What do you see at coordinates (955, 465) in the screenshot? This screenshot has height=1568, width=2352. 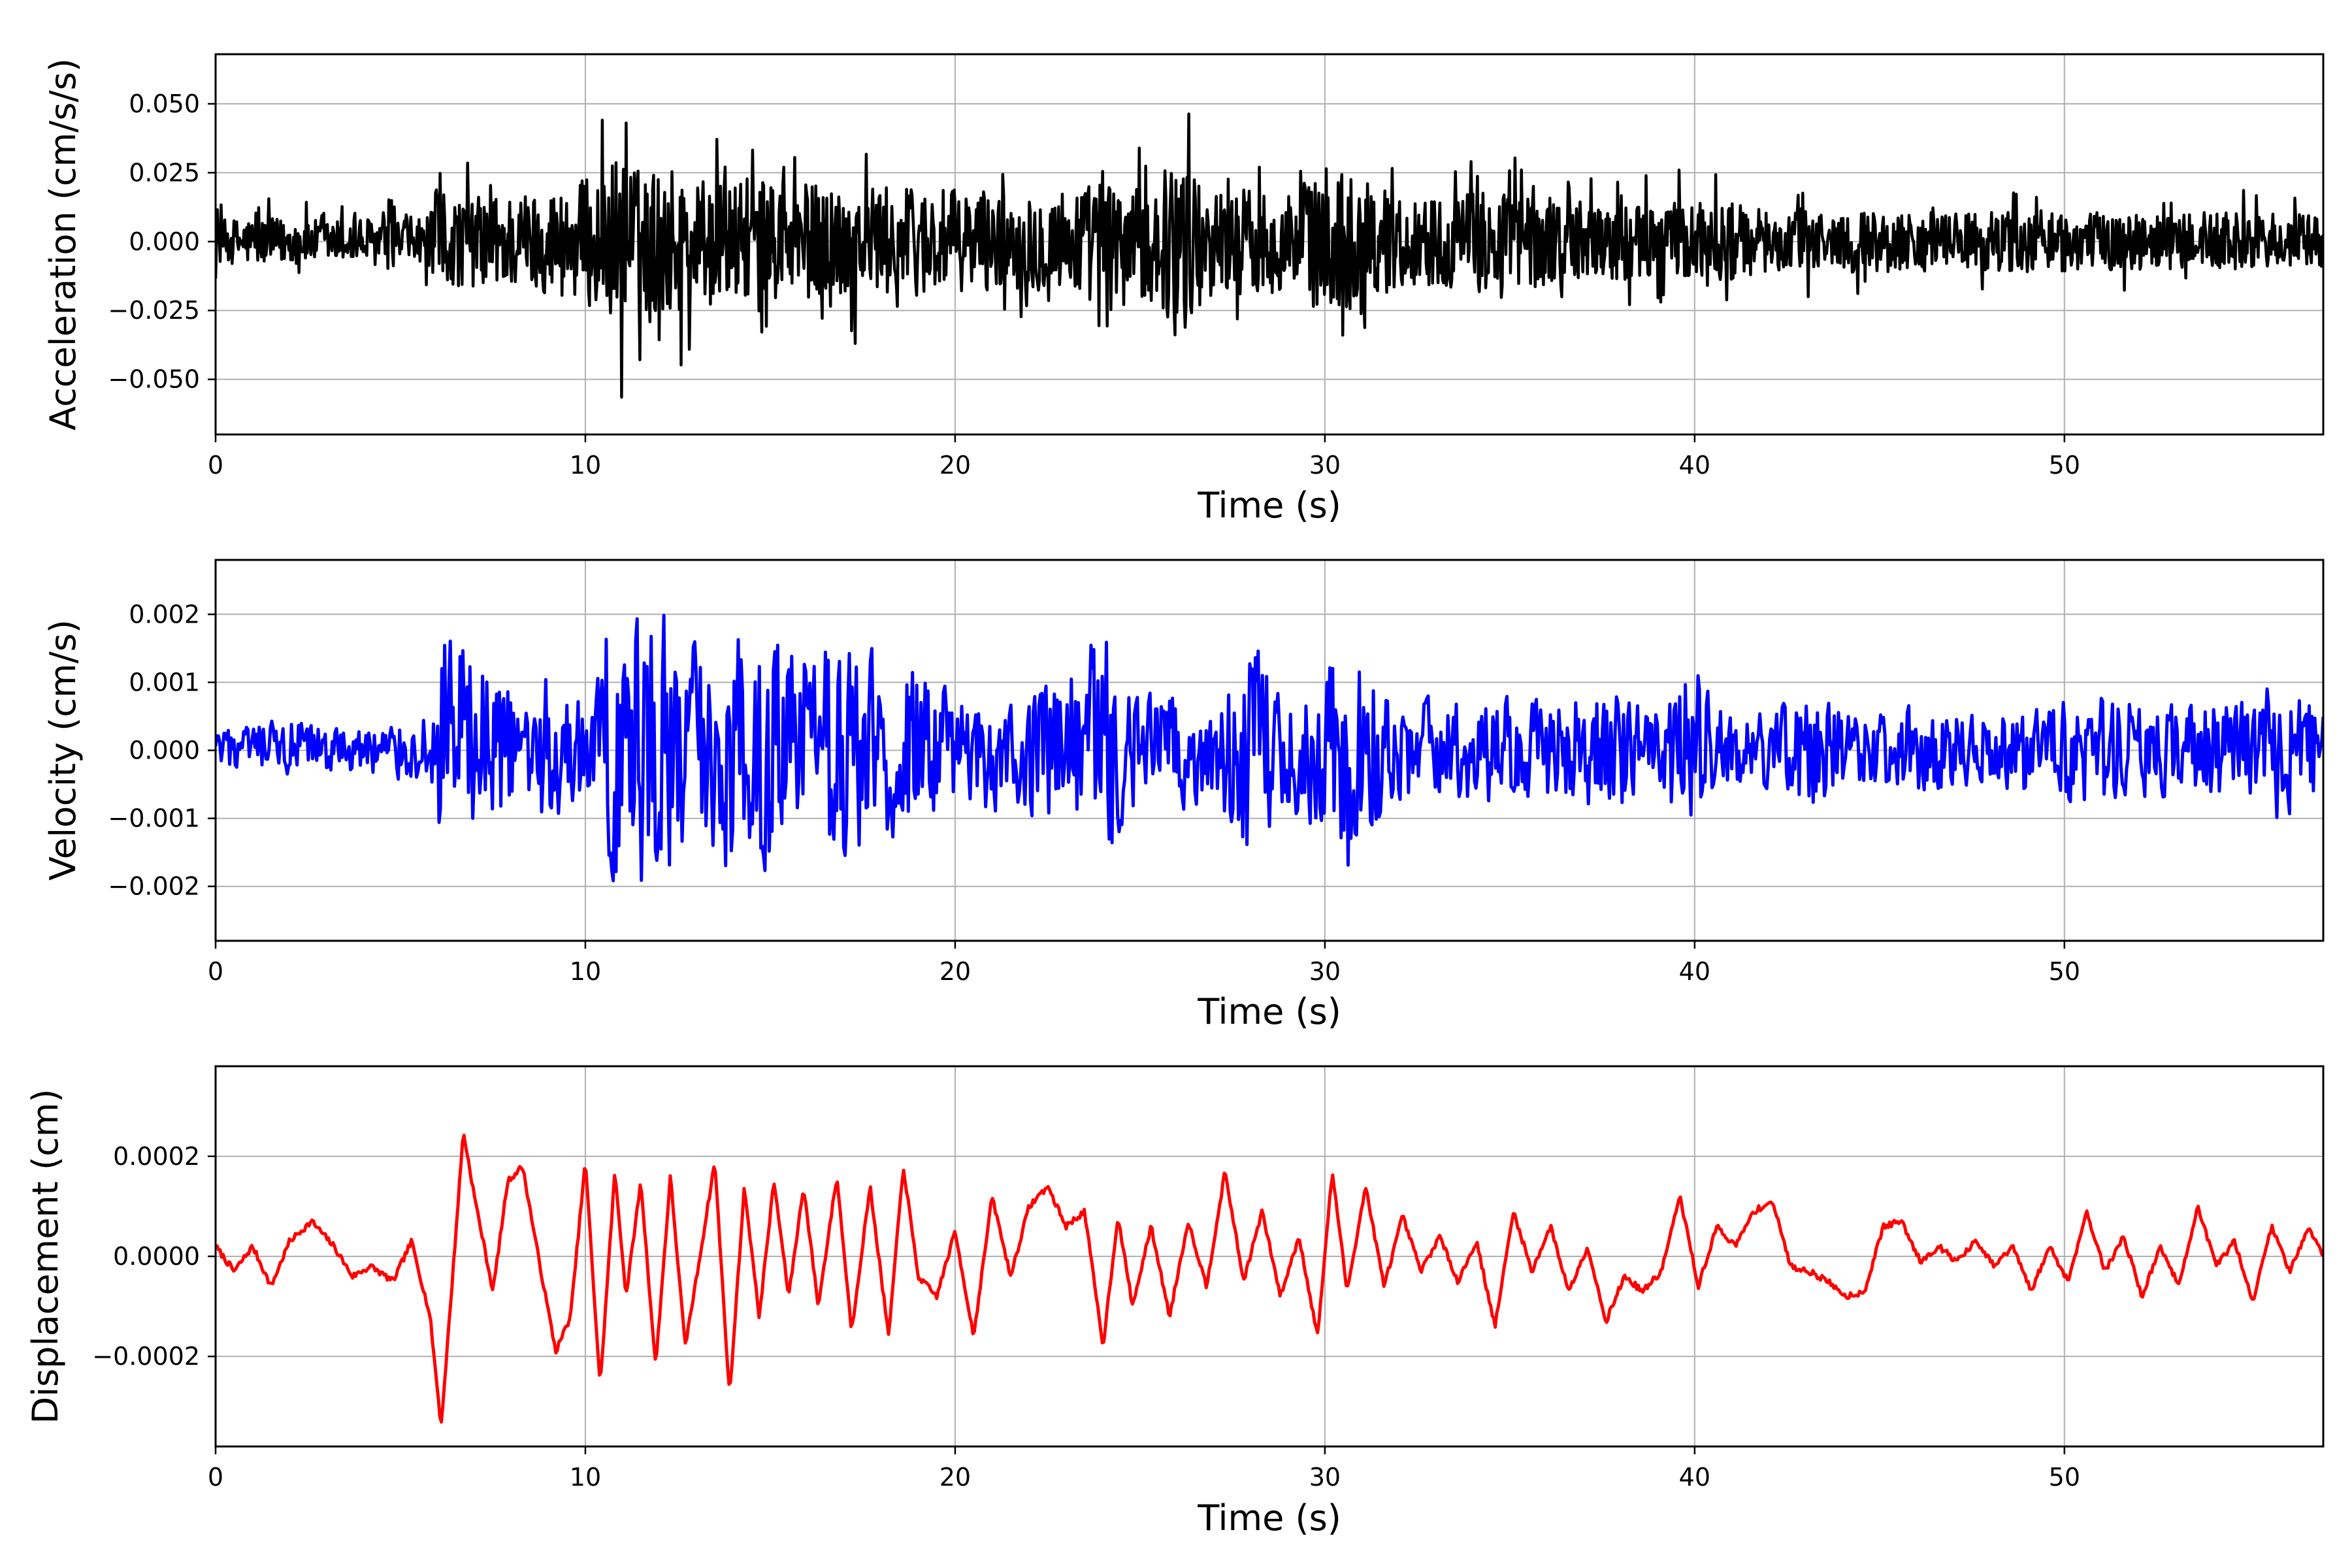 I see `acceleration-x-tick-label-2: 20` at bounding box center [955, 465].